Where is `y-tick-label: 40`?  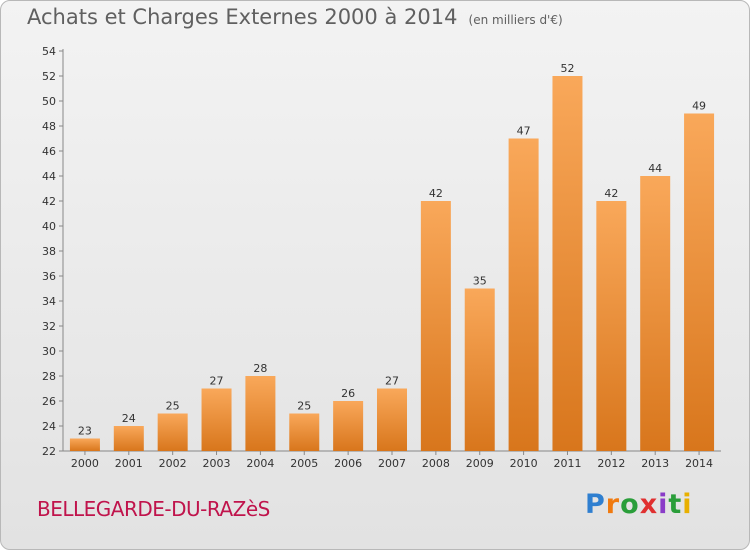
y-tick-label: 40 is located at coordinates (49, 226).